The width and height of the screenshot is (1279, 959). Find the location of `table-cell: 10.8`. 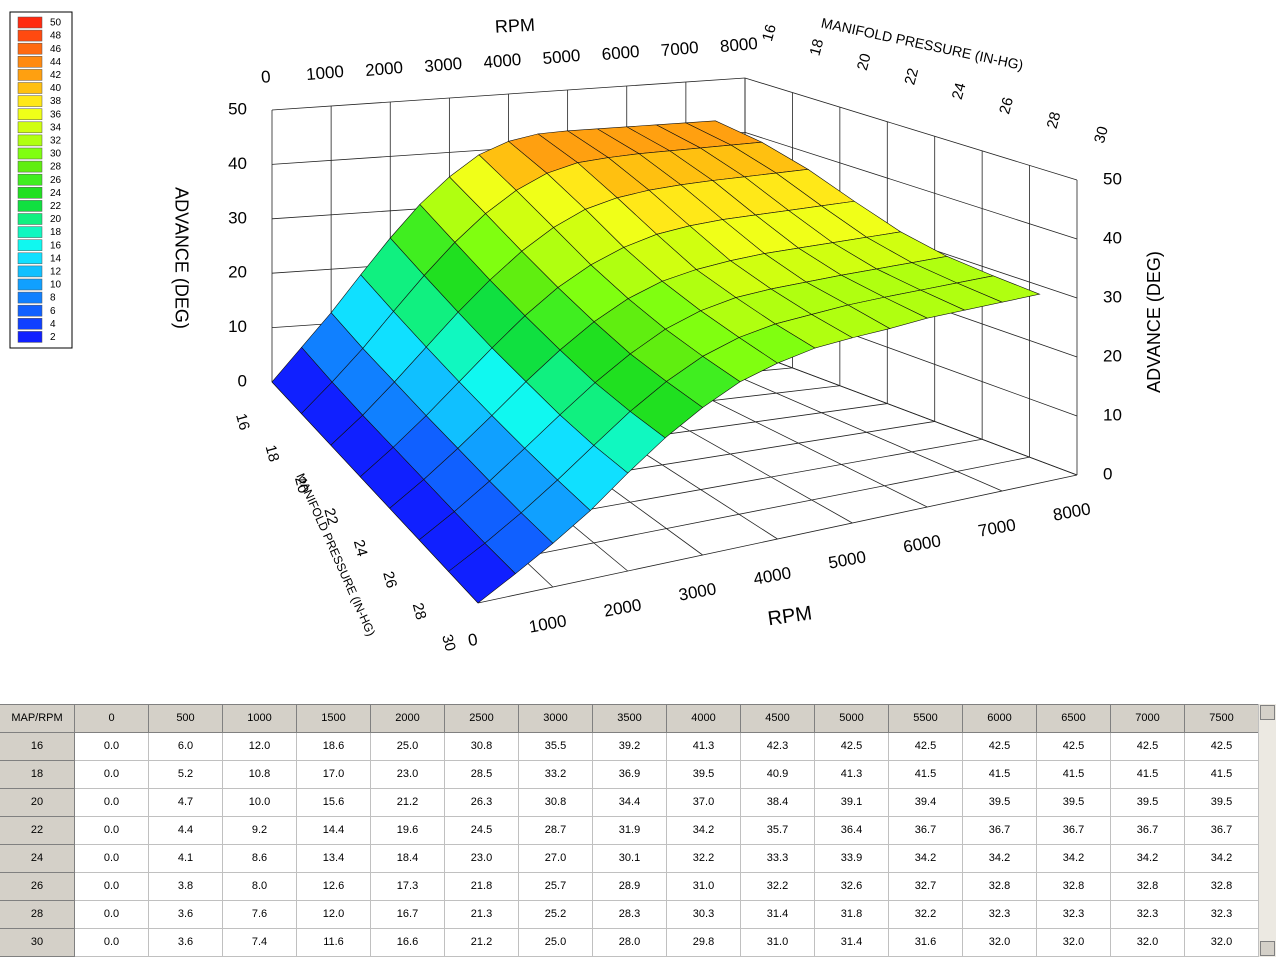

table-cell: 10.8 is located at coordinates (260, 775).